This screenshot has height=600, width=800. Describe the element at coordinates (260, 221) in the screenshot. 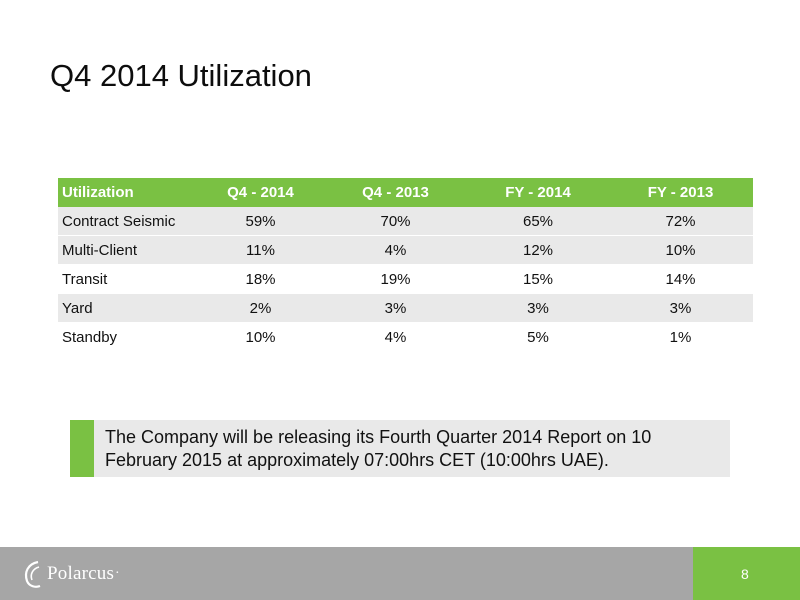

I see `table-cell: 59%` at that location.